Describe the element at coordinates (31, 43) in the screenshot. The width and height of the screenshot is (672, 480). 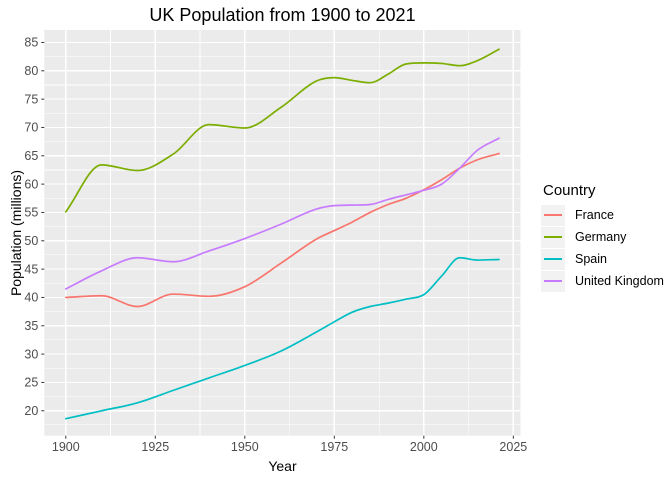
I see `y-tick-label: 85` at that location.